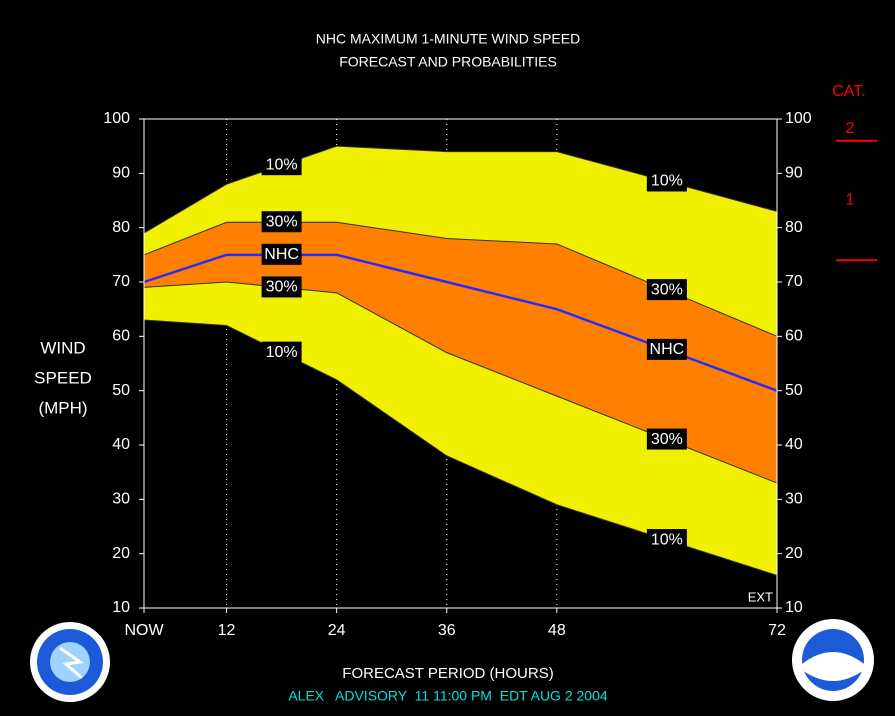  Describe the element at coordinates (121, 336) in the screenshot. I see `y-tick-label: 60` at that location.